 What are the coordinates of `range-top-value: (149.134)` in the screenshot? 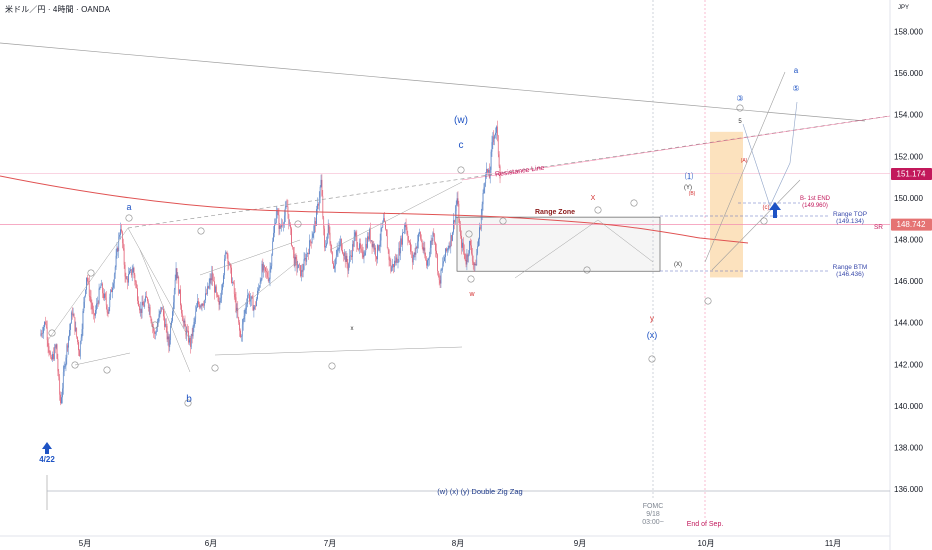 It's located at (850, 221).